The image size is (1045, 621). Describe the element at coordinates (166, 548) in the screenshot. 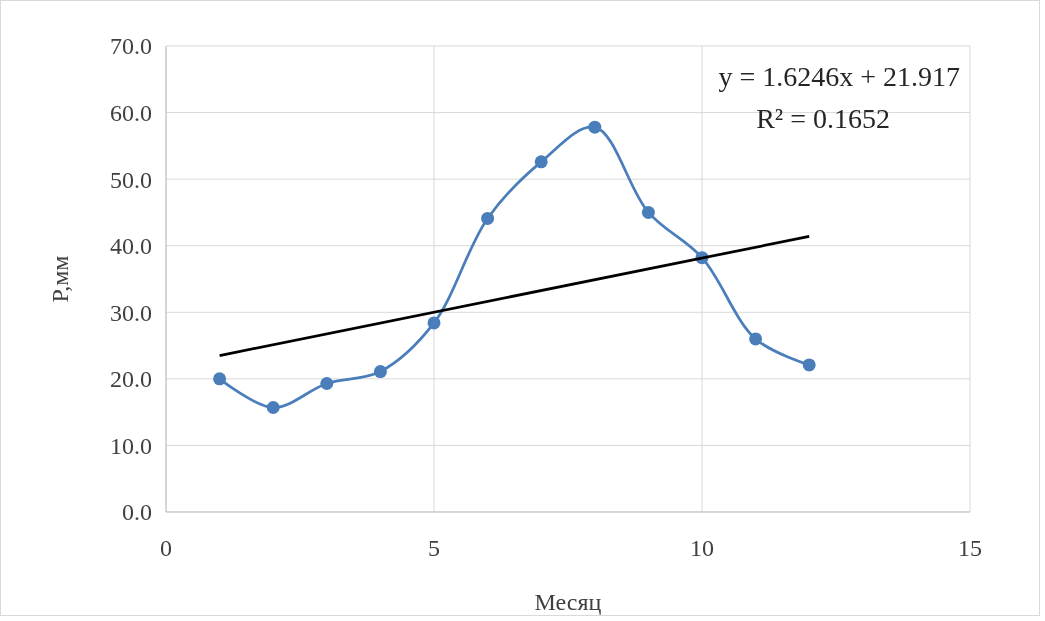

I see `x-tick-label: 0` at that location.